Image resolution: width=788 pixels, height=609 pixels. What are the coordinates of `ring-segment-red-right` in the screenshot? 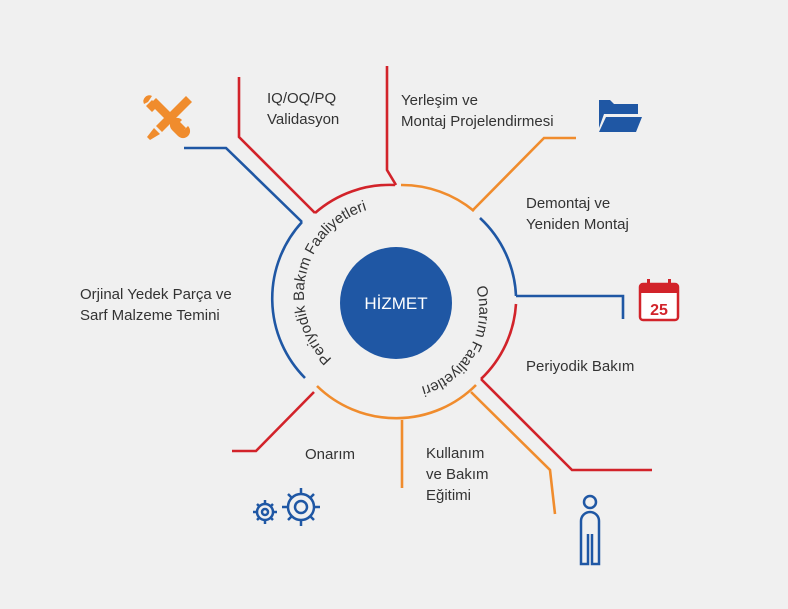 It's located at (499, 341).